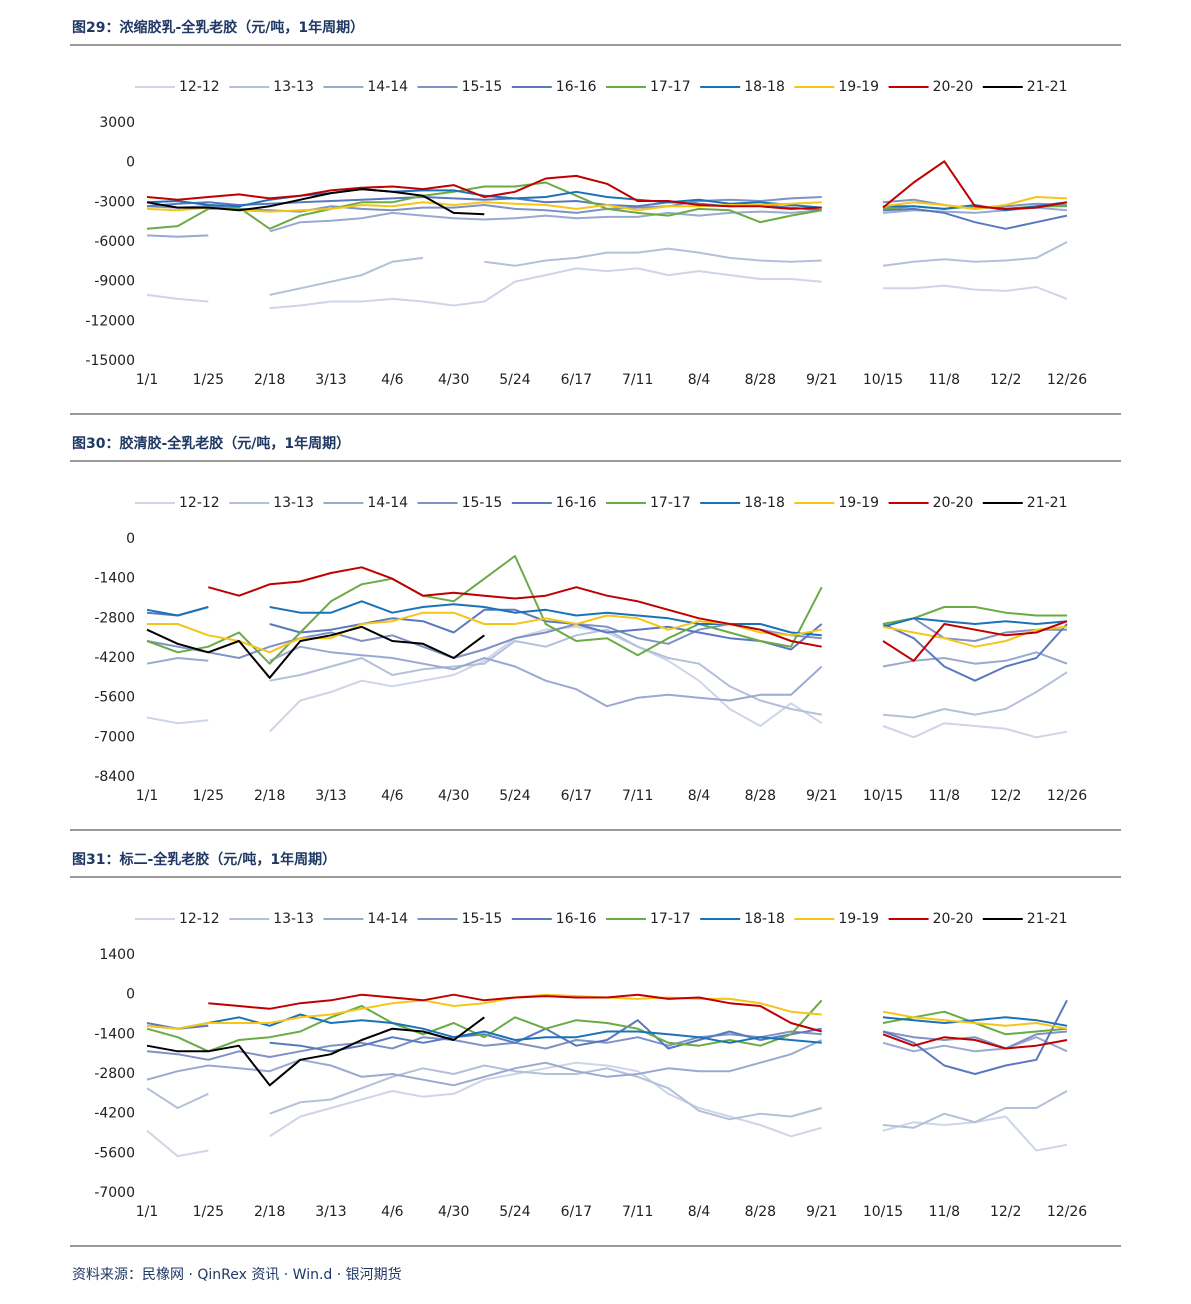 Image resolution: width=1191 pixels, height=1304 pixels. I want to click on y-tick-label: -12000, so click(110, 321).